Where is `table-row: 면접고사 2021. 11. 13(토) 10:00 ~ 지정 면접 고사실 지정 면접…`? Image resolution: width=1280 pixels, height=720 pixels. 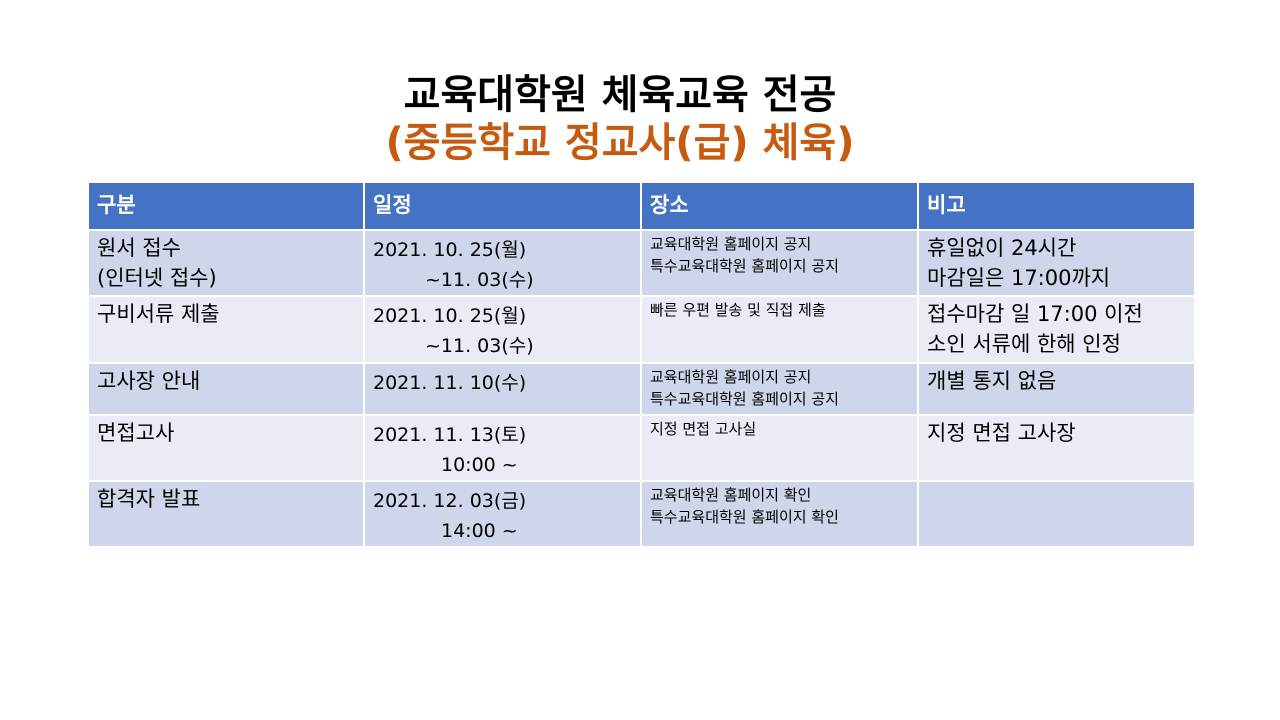
table-row: 면접고사 2021. 11. 13(토) 10:00 ~ 지정 면접 고사실 지정 면접… is located at coordinates (641, 448).